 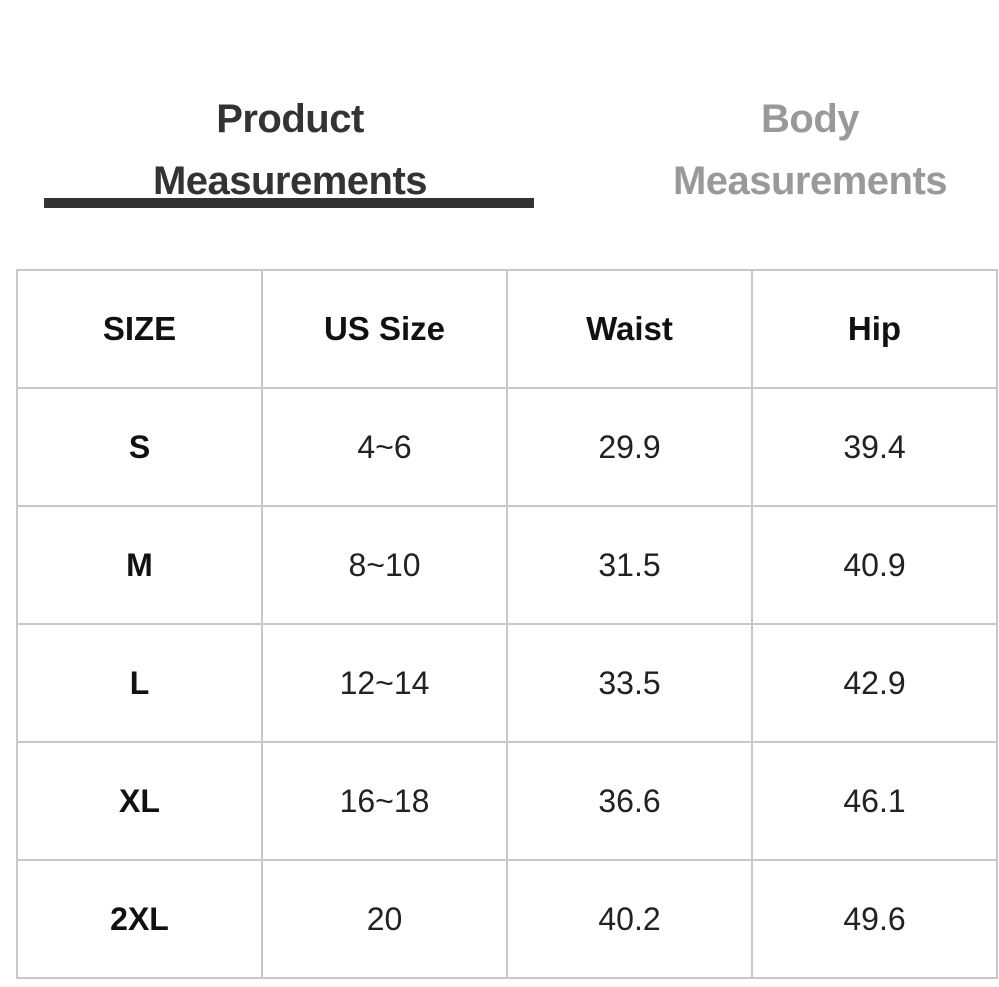 I want to click on cell-waist: 36.6, so click(x=629, y=801).